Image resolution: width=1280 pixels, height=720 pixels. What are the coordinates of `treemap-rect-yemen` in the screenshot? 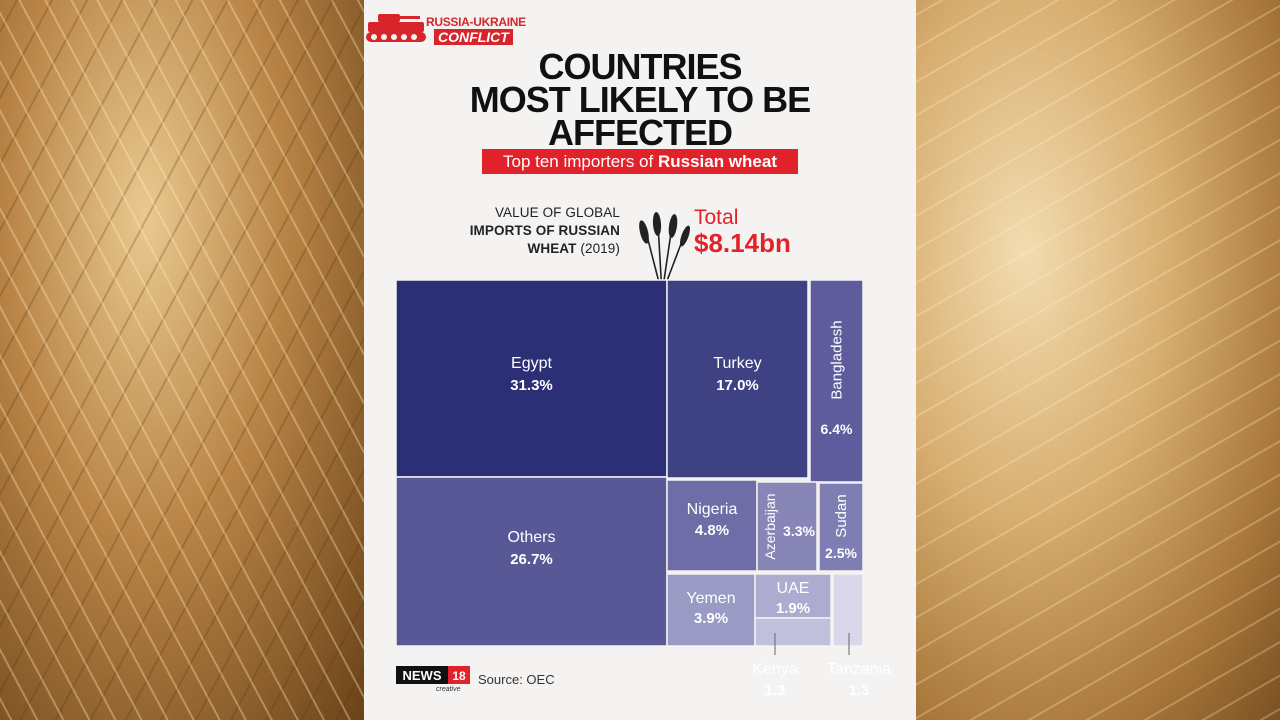 It's located at (711, 610).